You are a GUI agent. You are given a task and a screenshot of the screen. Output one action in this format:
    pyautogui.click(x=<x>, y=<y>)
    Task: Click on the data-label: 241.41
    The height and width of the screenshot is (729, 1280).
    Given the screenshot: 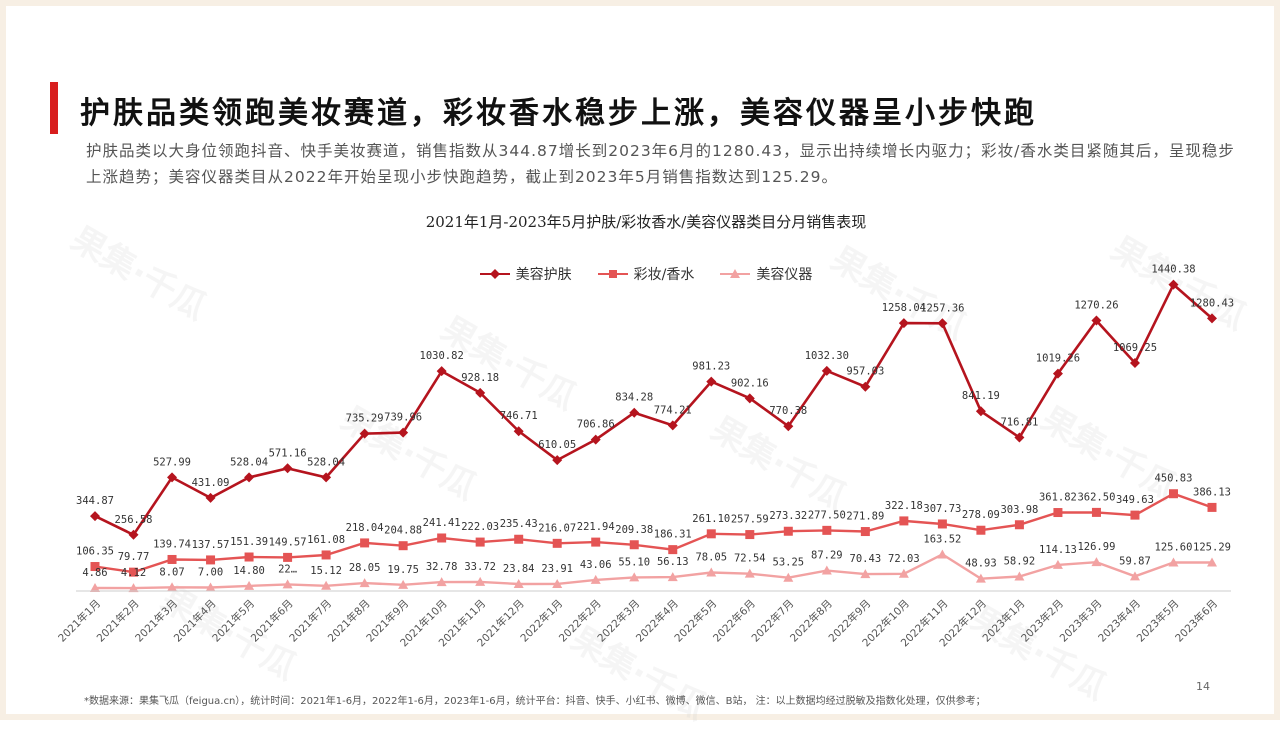 What is the action you would take?
    pyautogui.click(x=442, y=523)
    